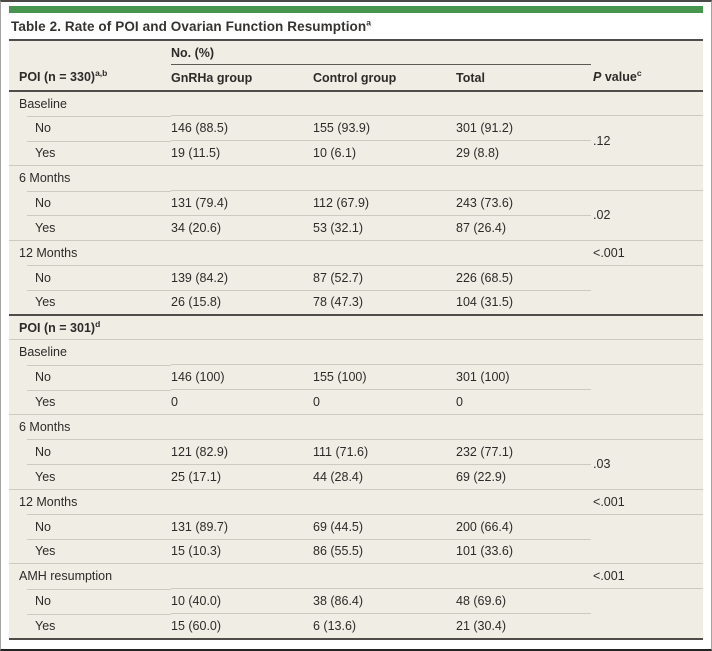  I want to click on cell-total: 48 (69.6), so click(524, 601).